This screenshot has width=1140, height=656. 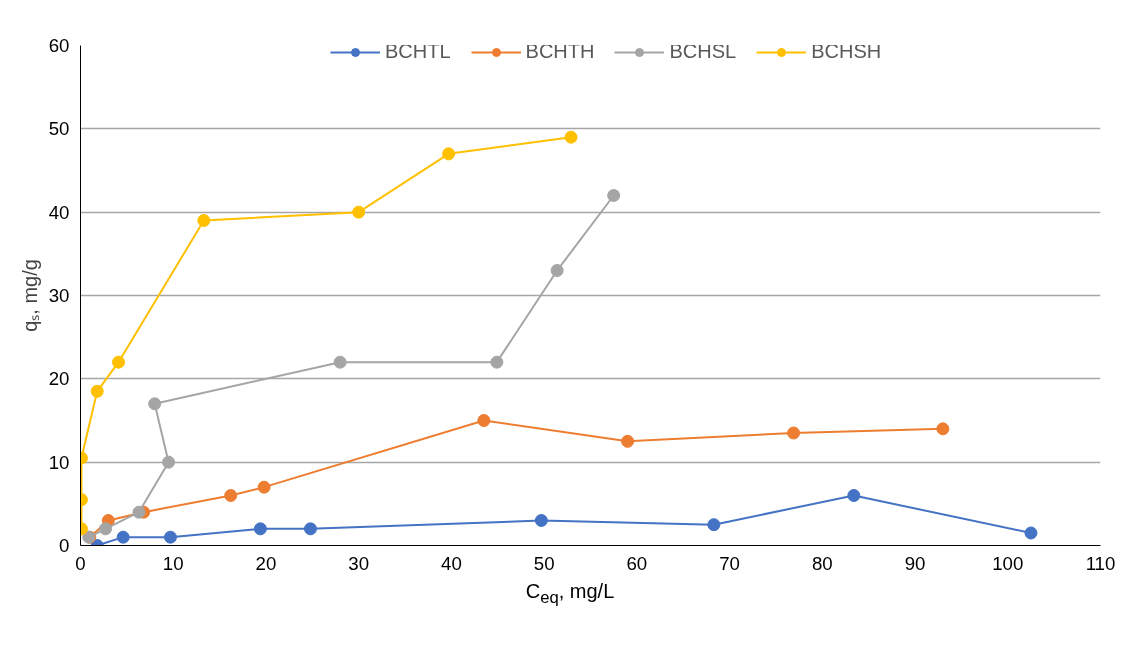 What do you see at coordinates (451, 563) in the screenshot?
I see `x-tick-label: 40` at bounding box center [451, 563].